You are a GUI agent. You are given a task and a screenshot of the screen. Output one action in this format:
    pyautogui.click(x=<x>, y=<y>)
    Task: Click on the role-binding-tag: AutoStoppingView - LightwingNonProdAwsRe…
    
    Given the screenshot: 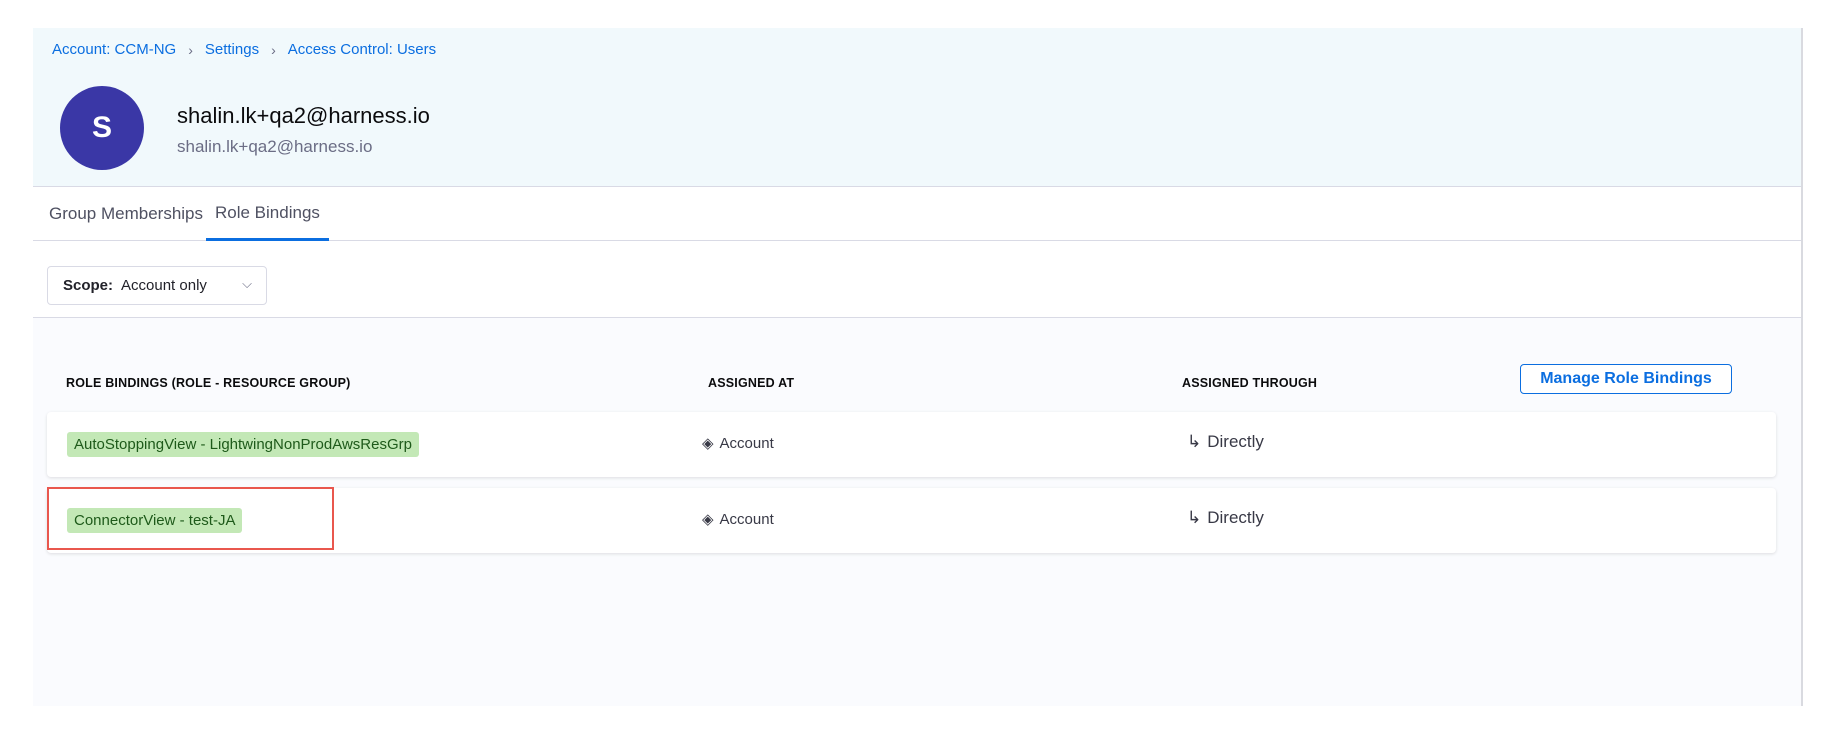 What is the action you would take?
    pyautogui.click(x=243, y=444)
    